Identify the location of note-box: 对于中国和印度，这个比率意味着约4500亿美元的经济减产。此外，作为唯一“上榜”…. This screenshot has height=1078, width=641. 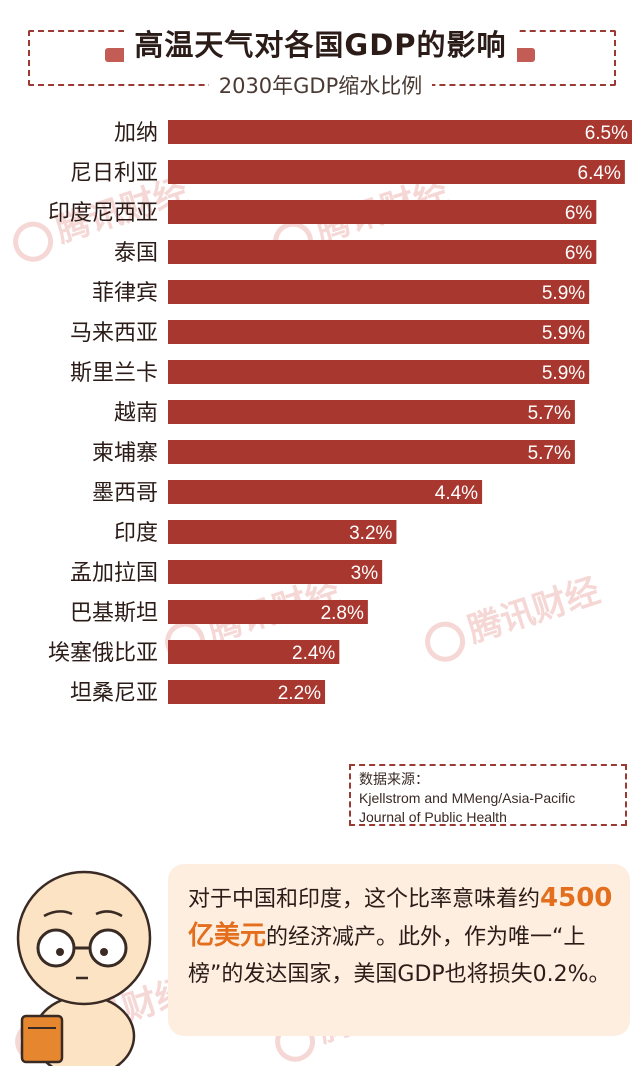
(399, 950).